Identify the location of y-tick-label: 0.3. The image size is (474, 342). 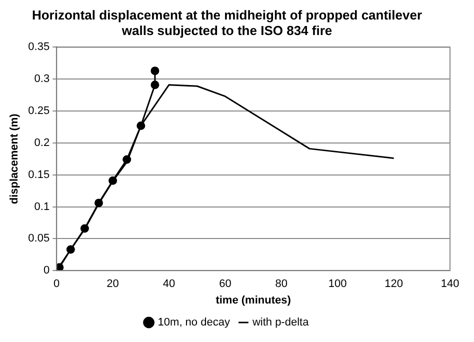
(42, 79).